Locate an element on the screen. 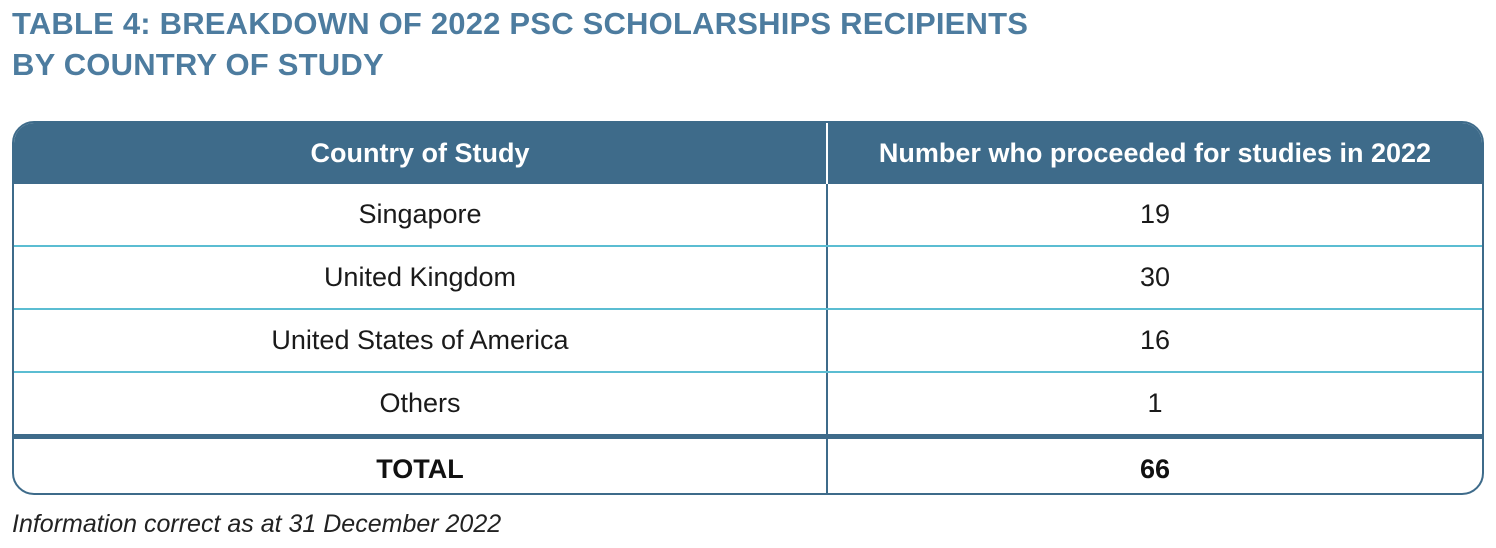 The image size is (1496, 548). total-row: TOTAL 66 is located at coordinates (748, 464).